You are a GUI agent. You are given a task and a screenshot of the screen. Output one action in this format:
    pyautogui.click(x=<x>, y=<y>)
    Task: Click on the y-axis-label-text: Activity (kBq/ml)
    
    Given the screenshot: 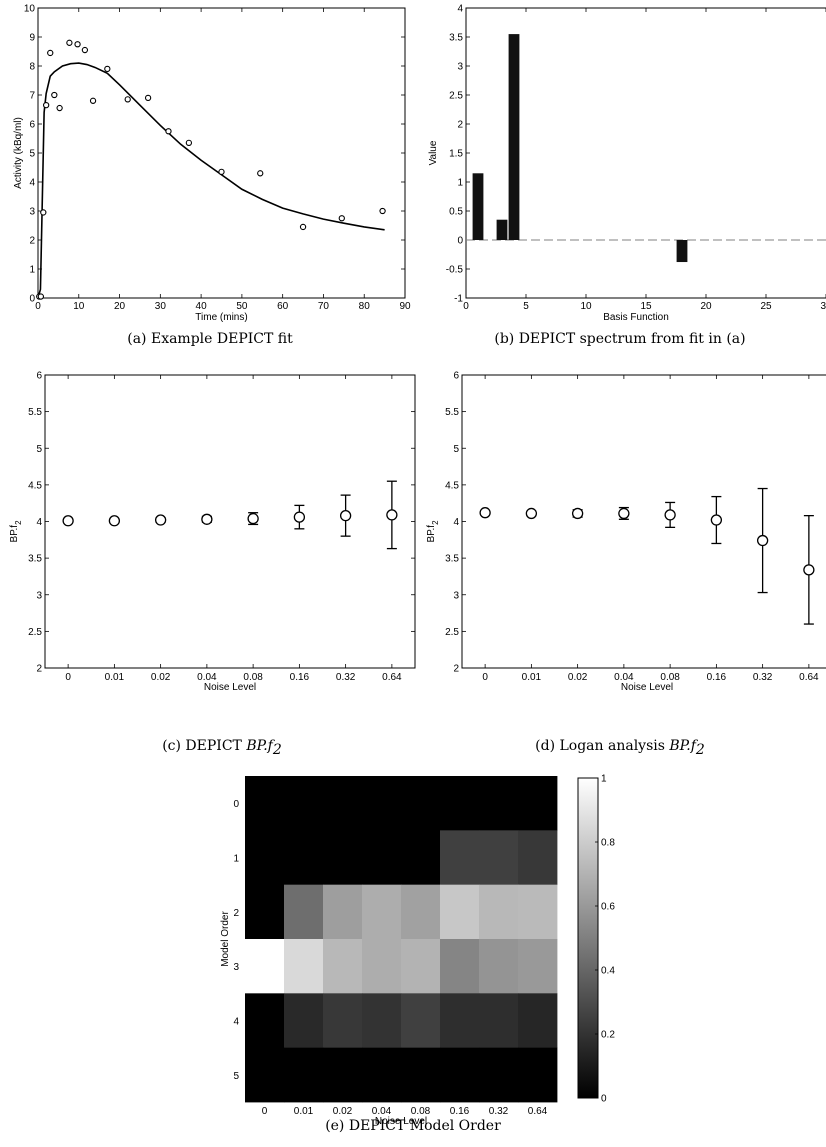 What is the action you would take?
    pyautogui.click(x=18, y=153)
    